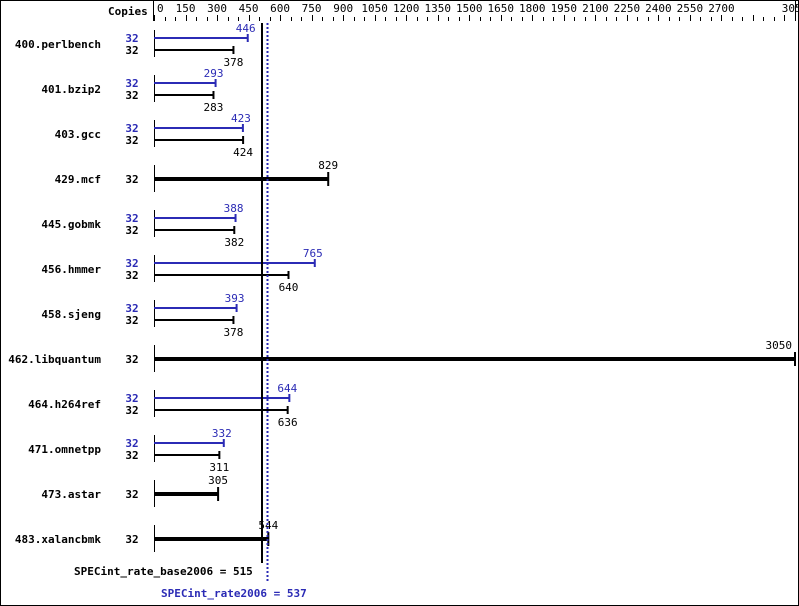  Describe the element at coordinates (71, 224) in the screenshot. I see `benchmark-label: 445.gobmk` at that location.